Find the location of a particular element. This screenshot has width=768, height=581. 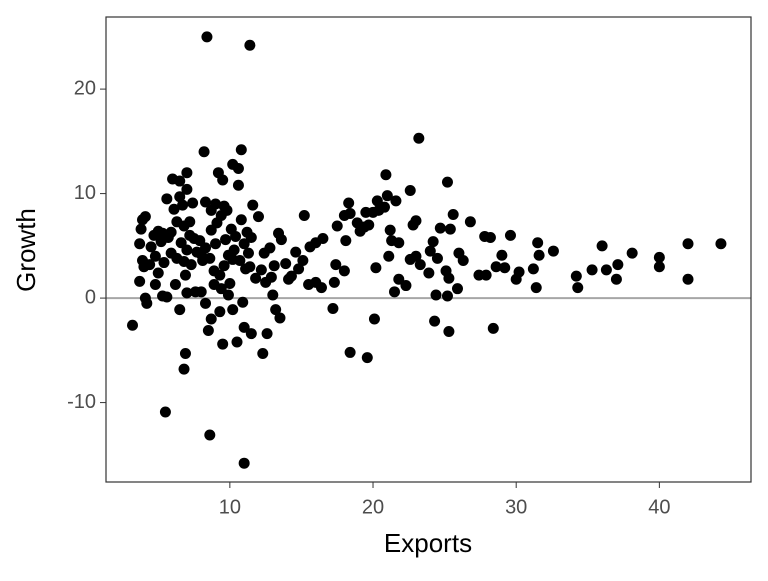

x-tick-label: 20 is located at coordinates (373, 507).